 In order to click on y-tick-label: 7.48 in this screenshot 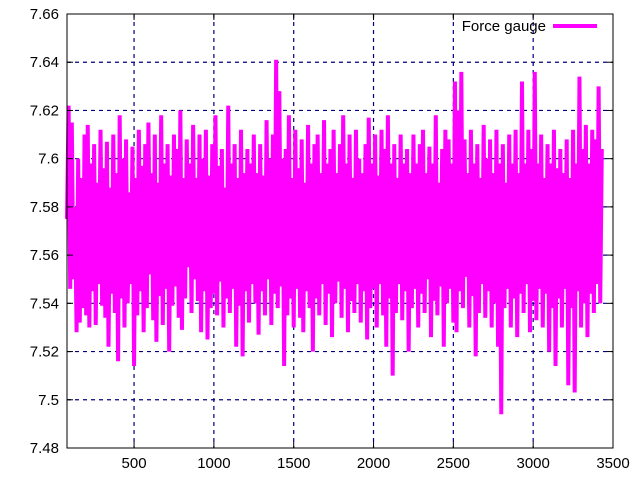, I will do `click(44, 448)`.